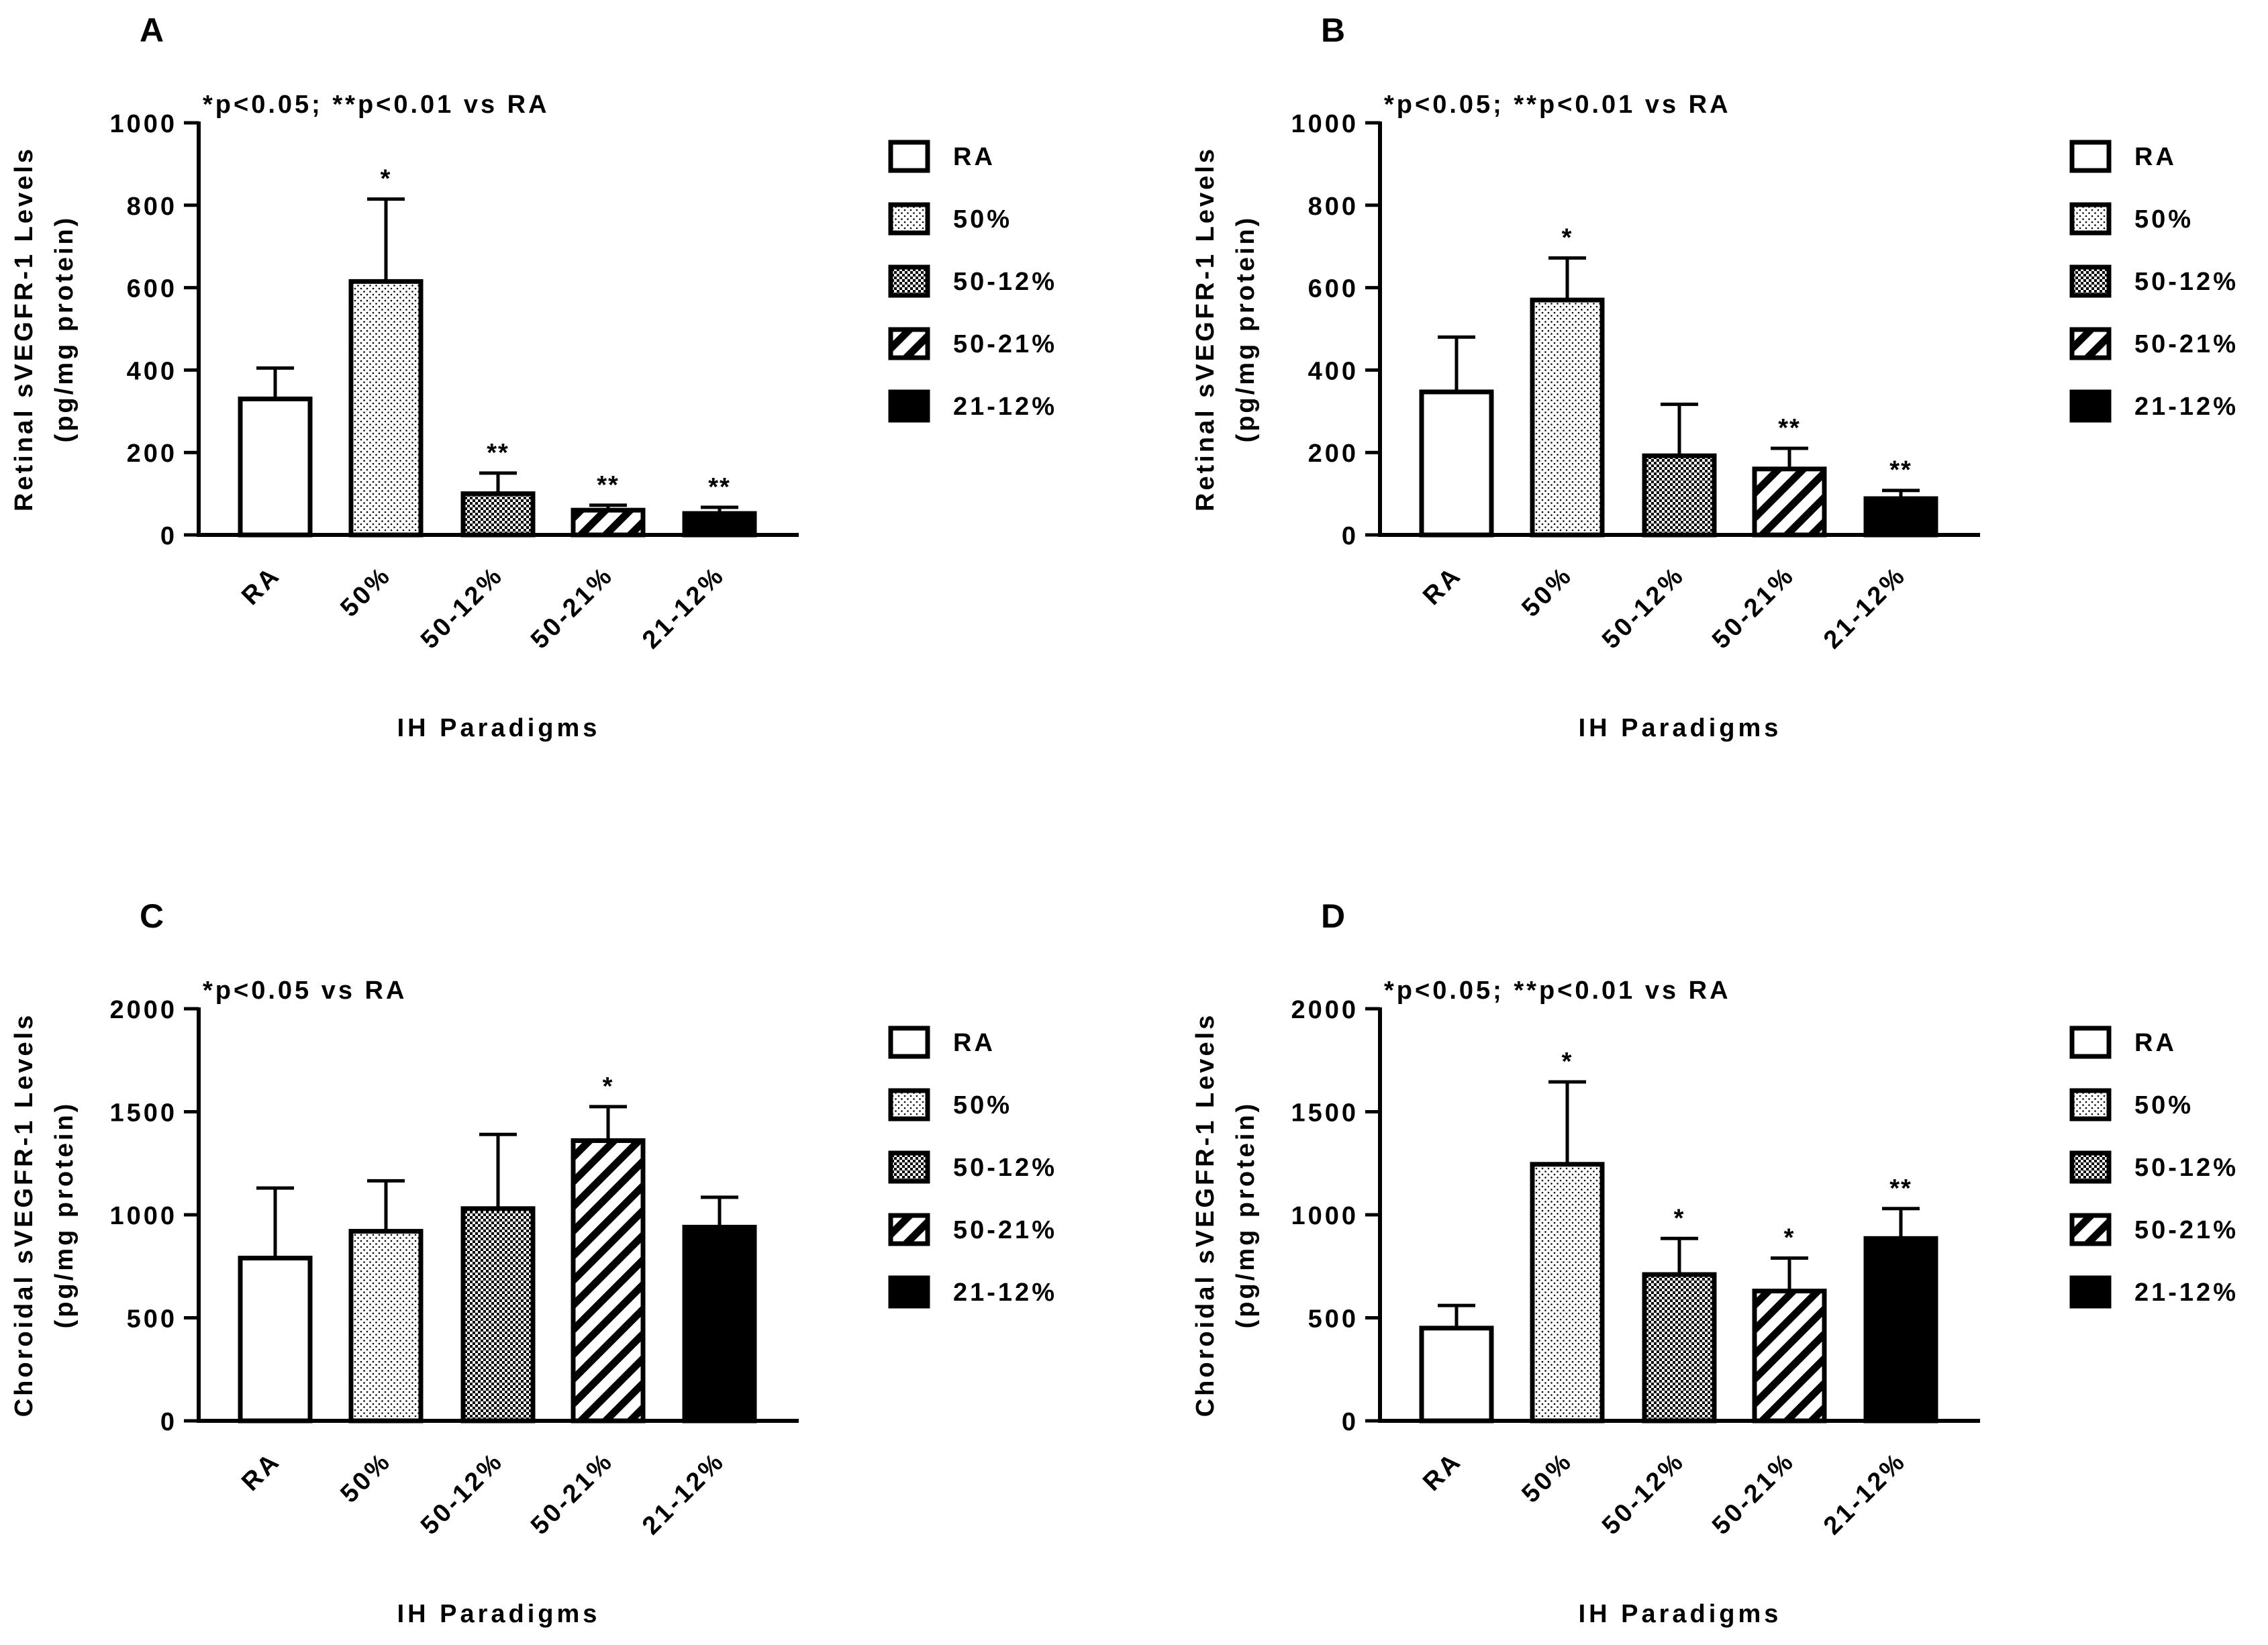 Image resolution: width=2268 pixels, height=1645 pixels. What do you see at coordinates (1333, 207) in the screenshot?
I see `y-tick-label: 800` at bounding box center [1333, 207].